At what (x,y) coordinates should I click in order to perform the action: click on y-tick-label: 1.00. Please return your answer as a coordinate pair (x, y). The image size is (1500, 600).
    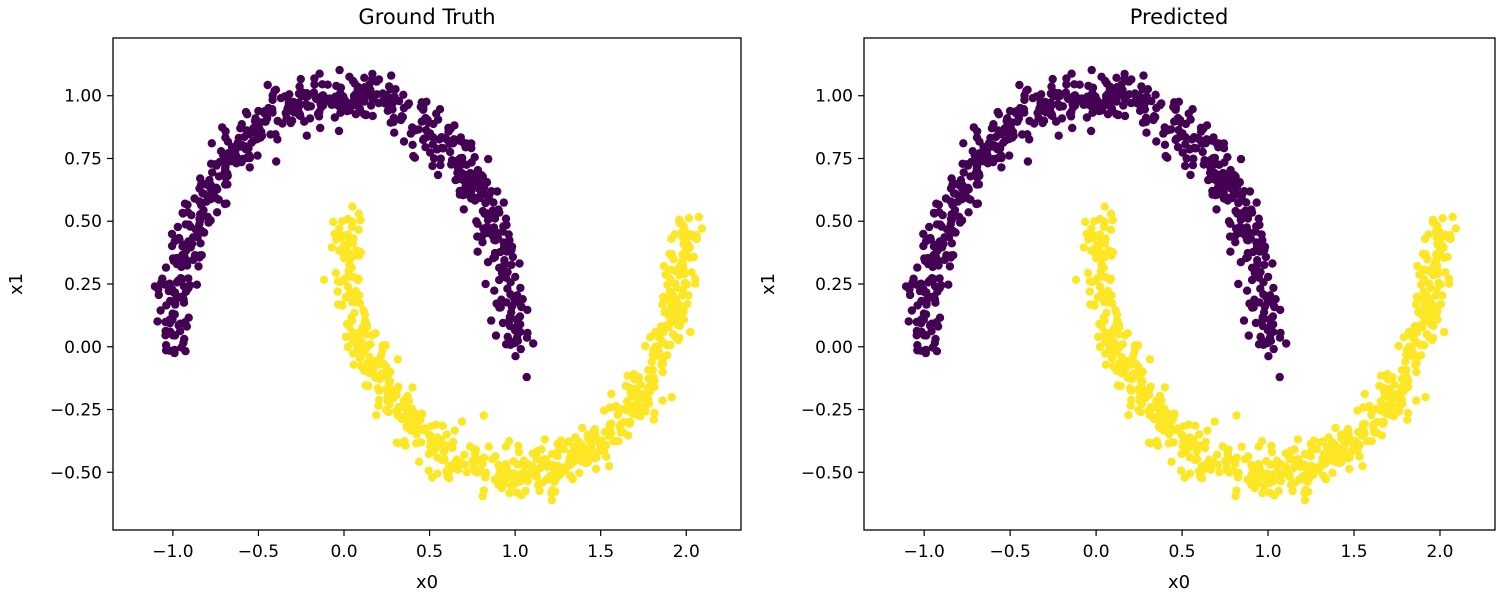
    Looking at the image, I should click on (834, 97).